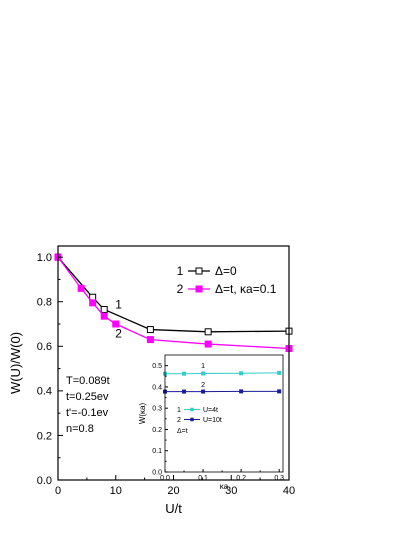  I want to click on inset-curve-label: 2, so click(203, 385).